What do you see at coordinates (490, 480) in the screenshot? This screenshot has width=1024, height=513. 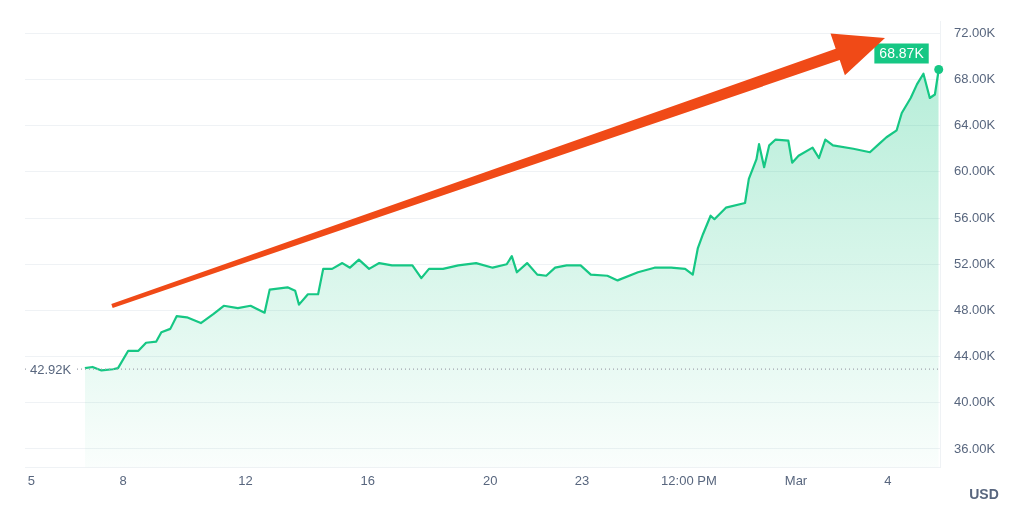 I see `x-tick-label: 20` at bounding box center [490, 480].